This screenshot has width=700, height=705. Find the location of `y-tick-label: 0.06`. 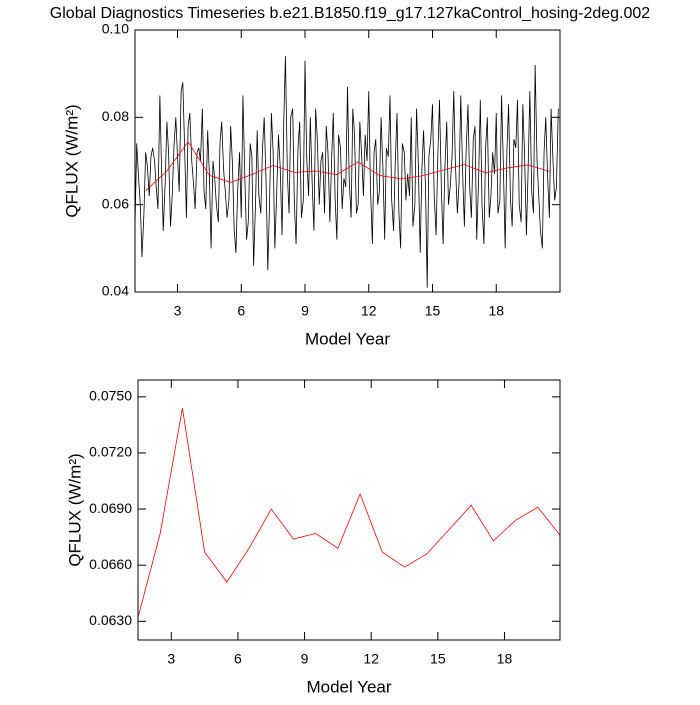

y-tick-label: 0.06 is located at coordinates (115, 203).